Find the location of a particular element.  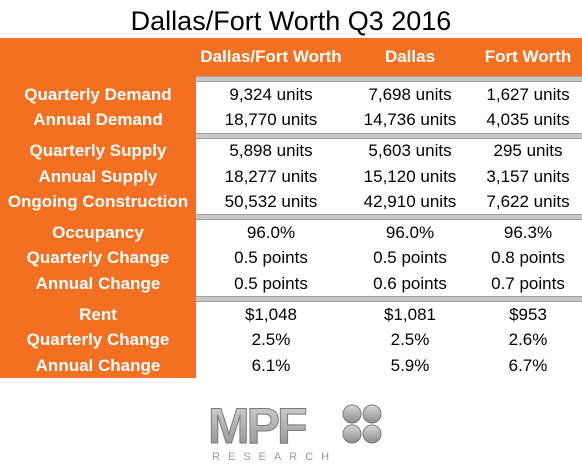

table-cell: 2.6% is located at coordinates (528, 340).